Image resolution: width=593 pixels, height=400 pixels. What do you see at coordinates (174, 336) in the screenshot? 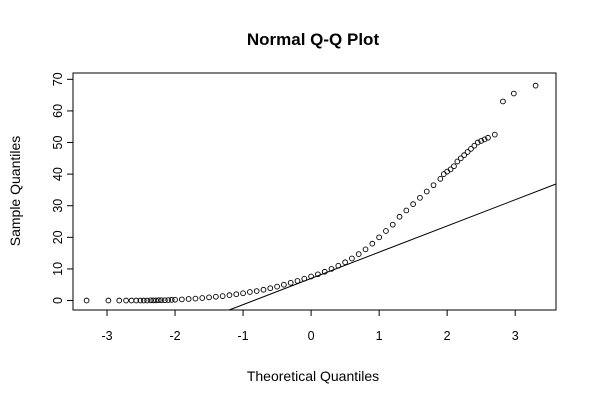
I see `x-tick-label: -2` at bounding box center [174, 336].